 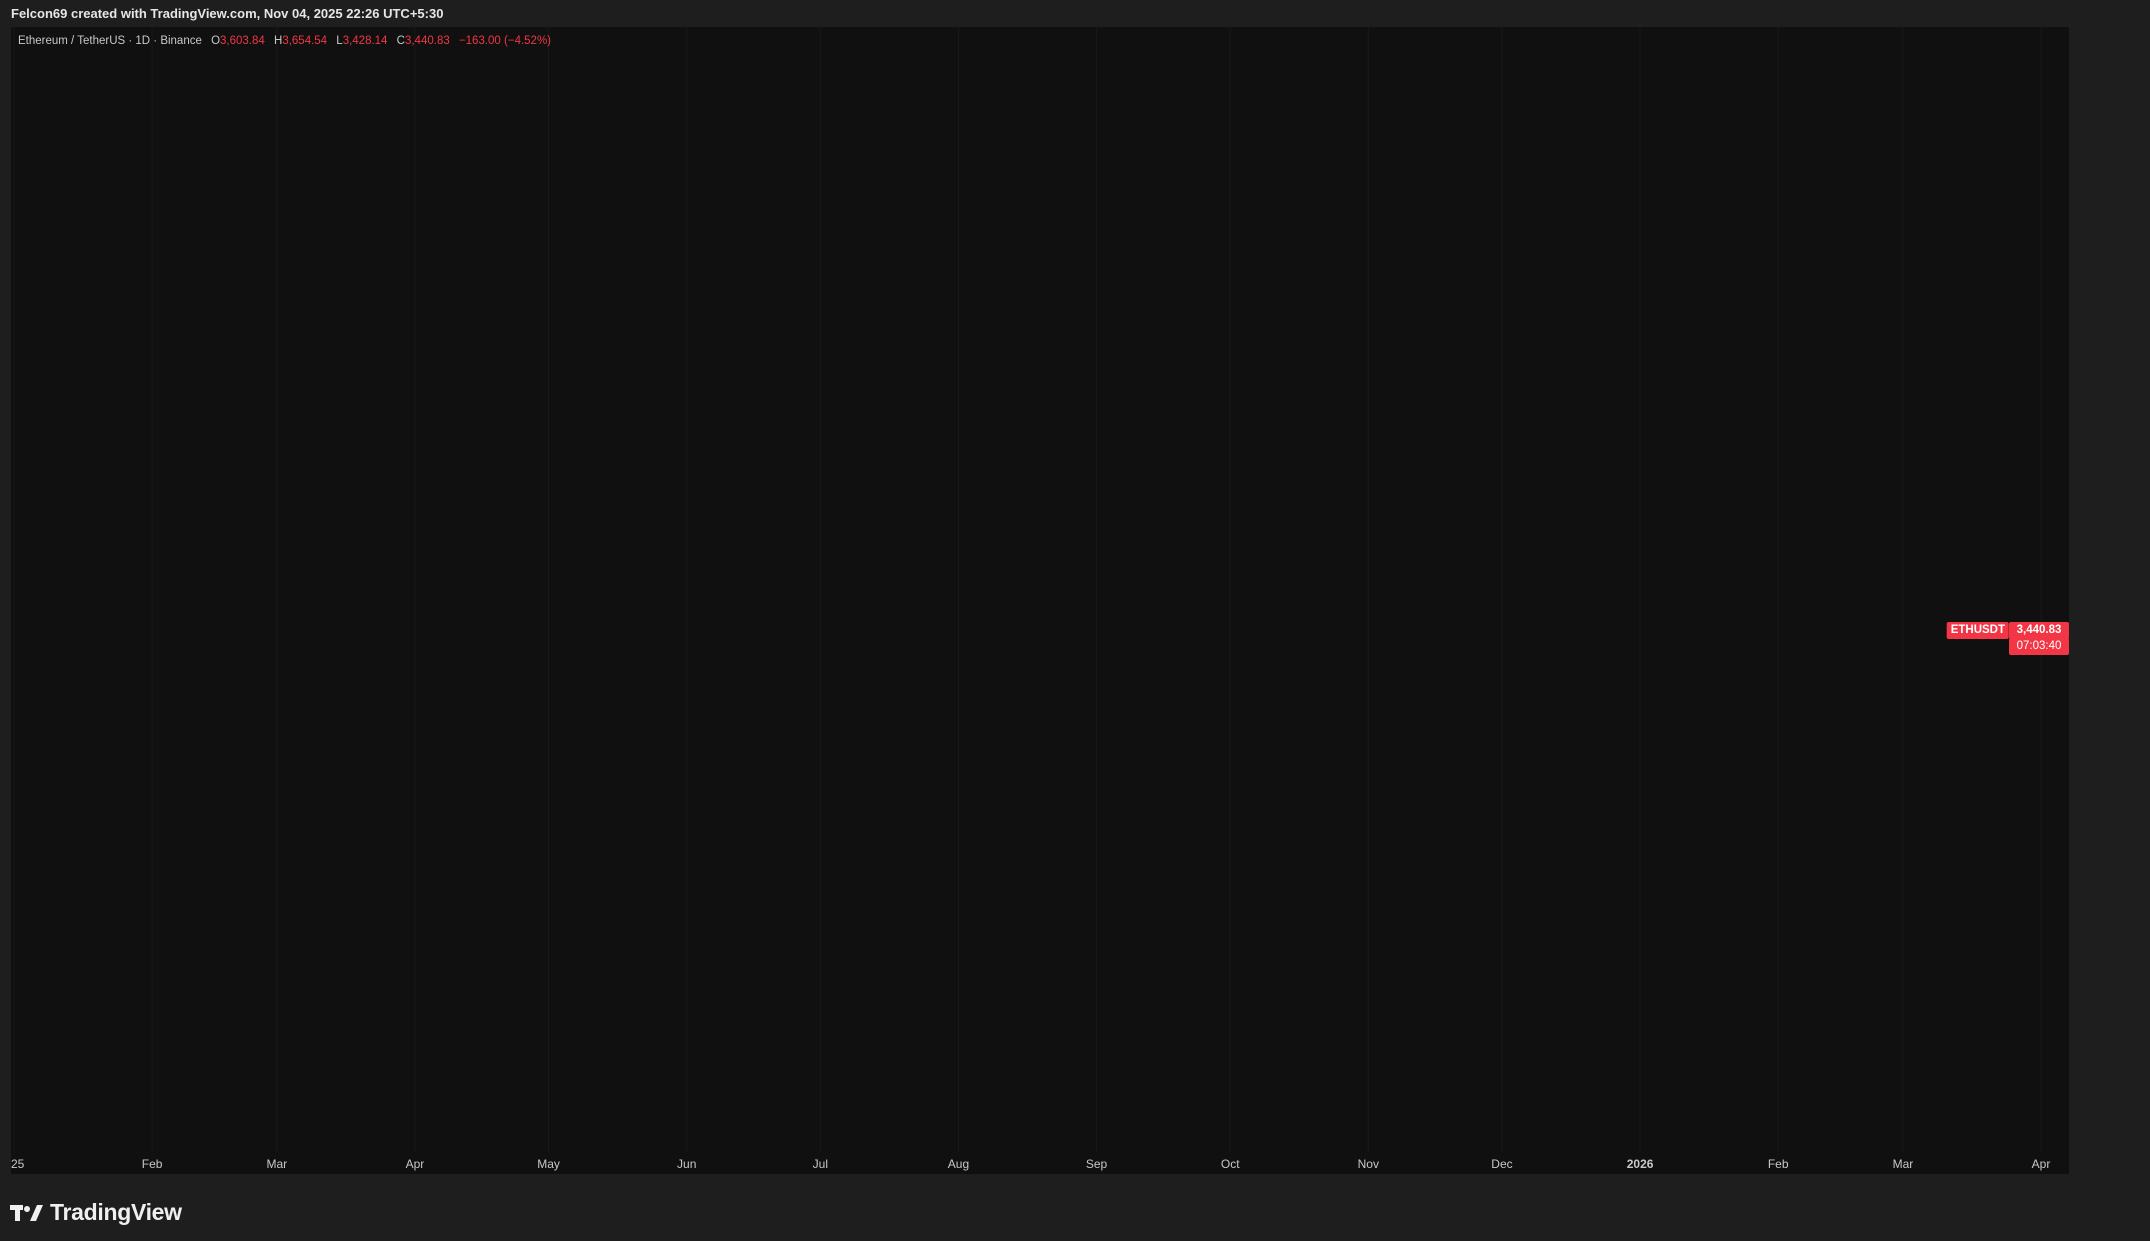 What do you see at coordinates (18, 1164) in the screenshot?
I see `x-tick-label: 25` at bounding box center [18, 1164].